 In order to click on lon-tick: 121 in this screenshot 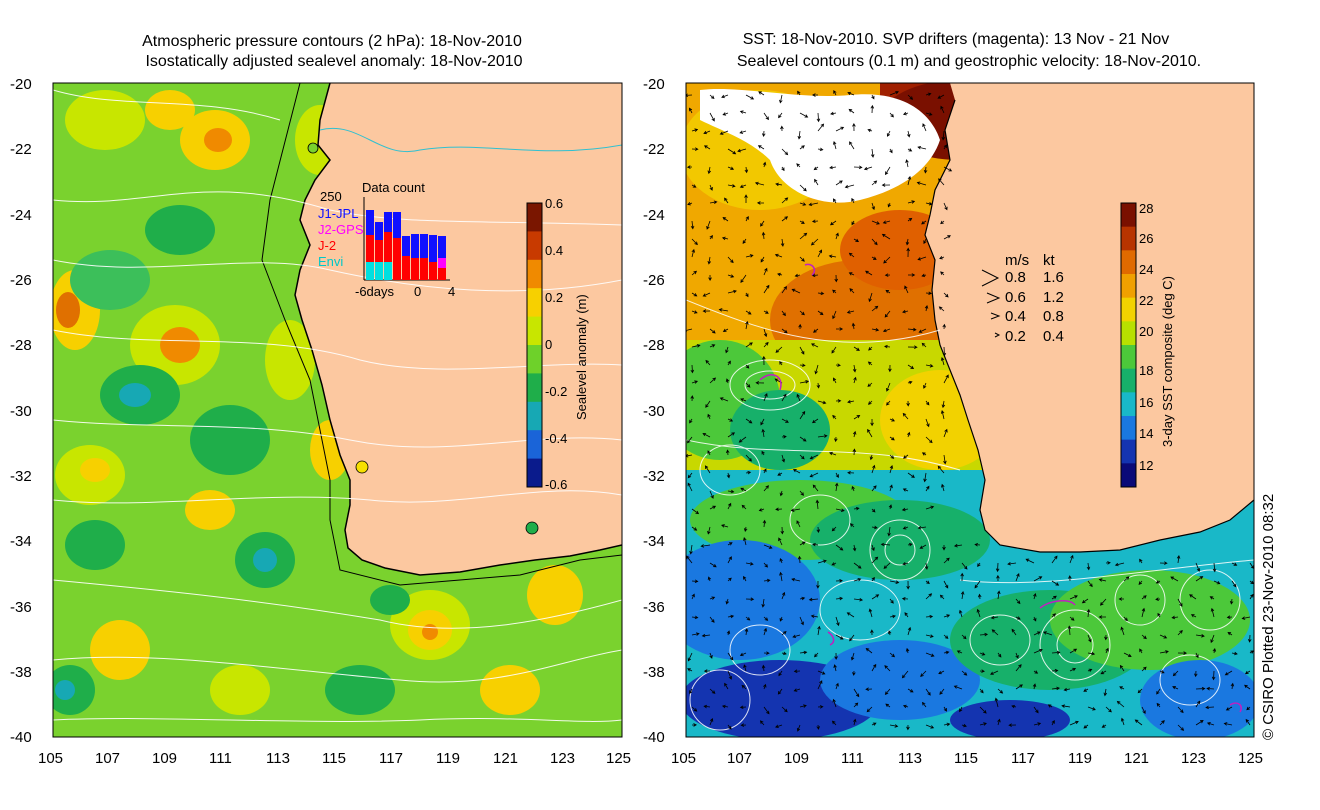, I will do `click(1136, 758)`.